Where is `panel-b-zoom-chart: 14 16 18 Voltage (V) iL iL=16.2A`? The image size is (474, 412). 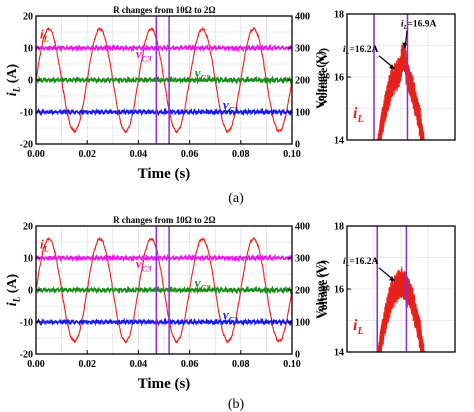
panel-b-zoom-chart: 14 16 18 Voltage (V) iL iL=16.2A is located at coordinates (386, 290).